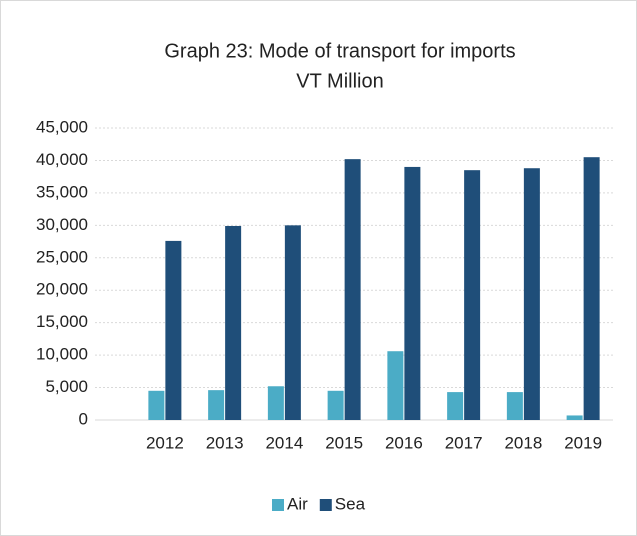 Image resolution: width=637 pixels, height=536 pixels. I want to click on x-tick-label: 2013, so click(225, 442).